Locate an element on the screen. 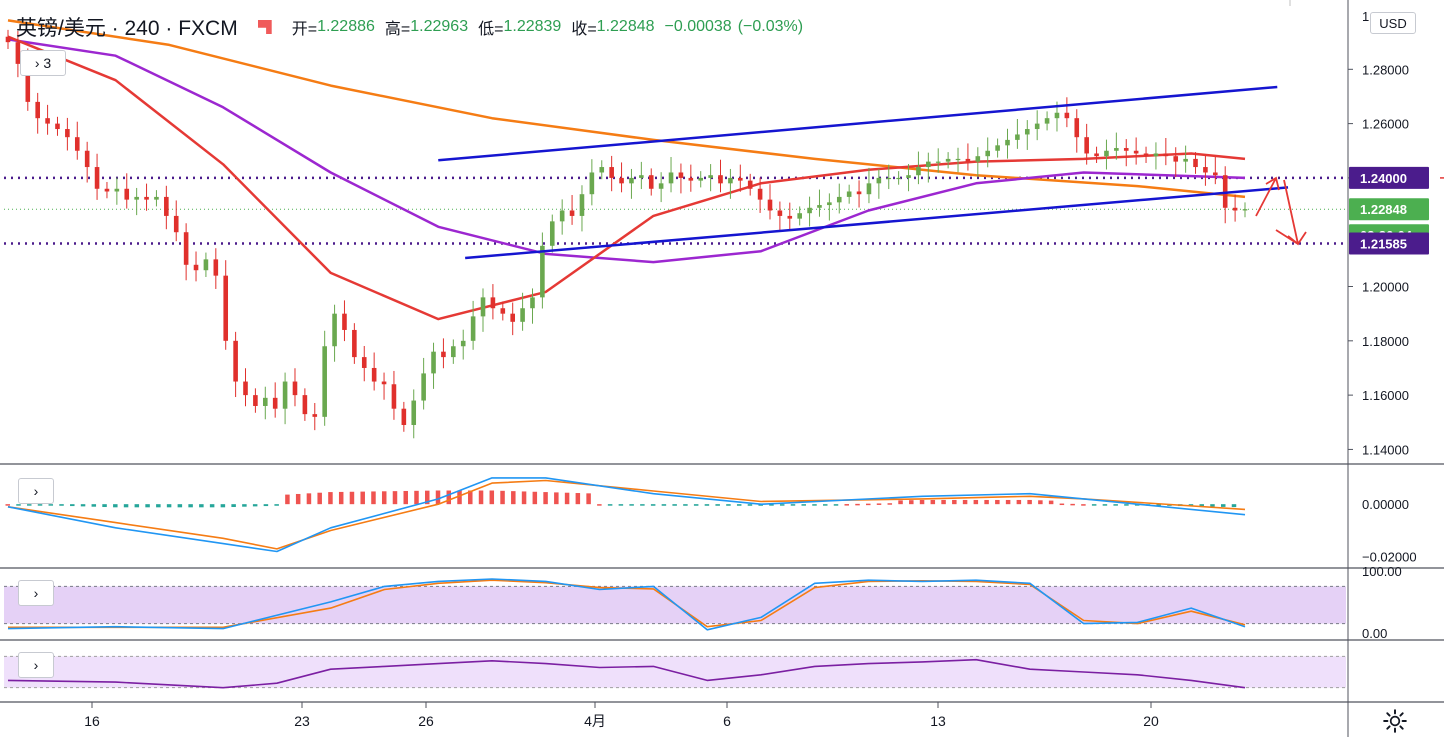 The image size is (1444, 737). close-value: 1.22848 is located at coordinates (625, 26).